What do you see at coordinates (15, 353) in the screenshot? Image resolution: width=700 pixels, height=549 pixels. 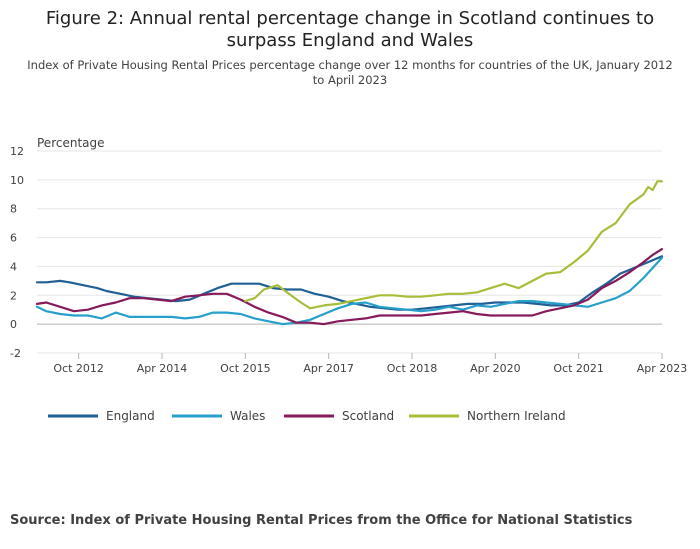 I see `y-tick-label: -2` at bounding box center [15, 353].